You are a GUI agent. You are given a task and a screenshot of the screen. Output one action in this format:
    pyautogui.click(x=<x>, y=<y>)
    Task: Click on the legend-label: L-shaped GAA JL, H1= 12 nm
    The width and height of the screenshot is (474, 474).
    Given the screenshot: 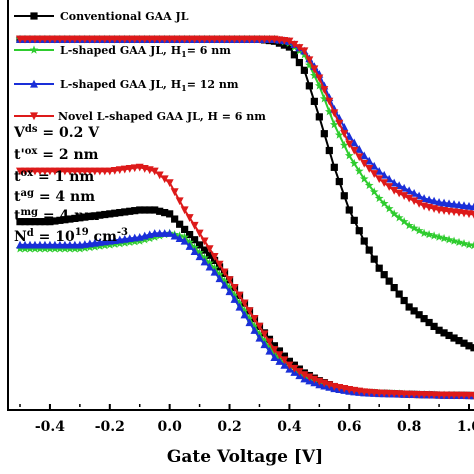 What is the action you would take?
    pyautogui.click(x=149, y=85)
    